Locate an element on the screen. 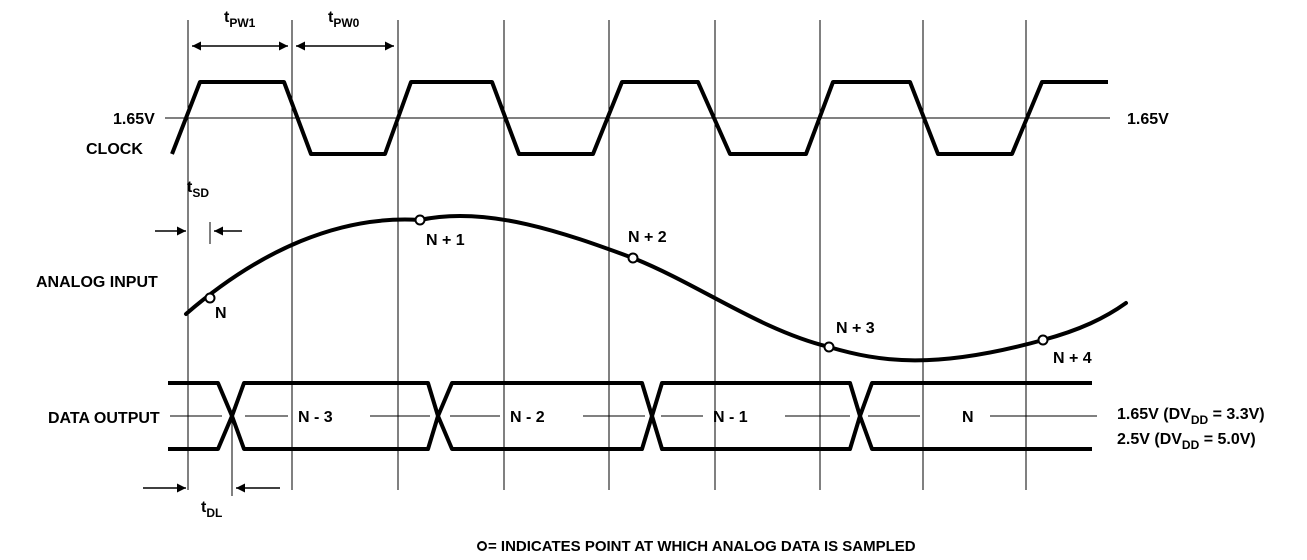 This screenshot has width=1307, height=560. sample-label-n-plus-2: N + 2 is located at coordinates (647, 237).